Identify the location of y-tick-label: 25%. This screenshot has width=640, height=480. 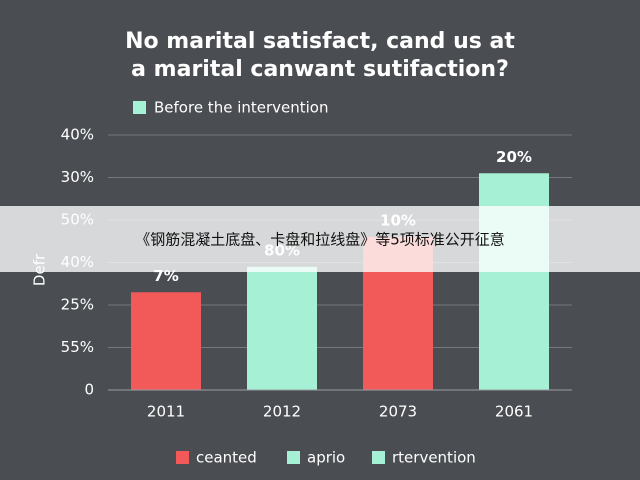
(77, 305).